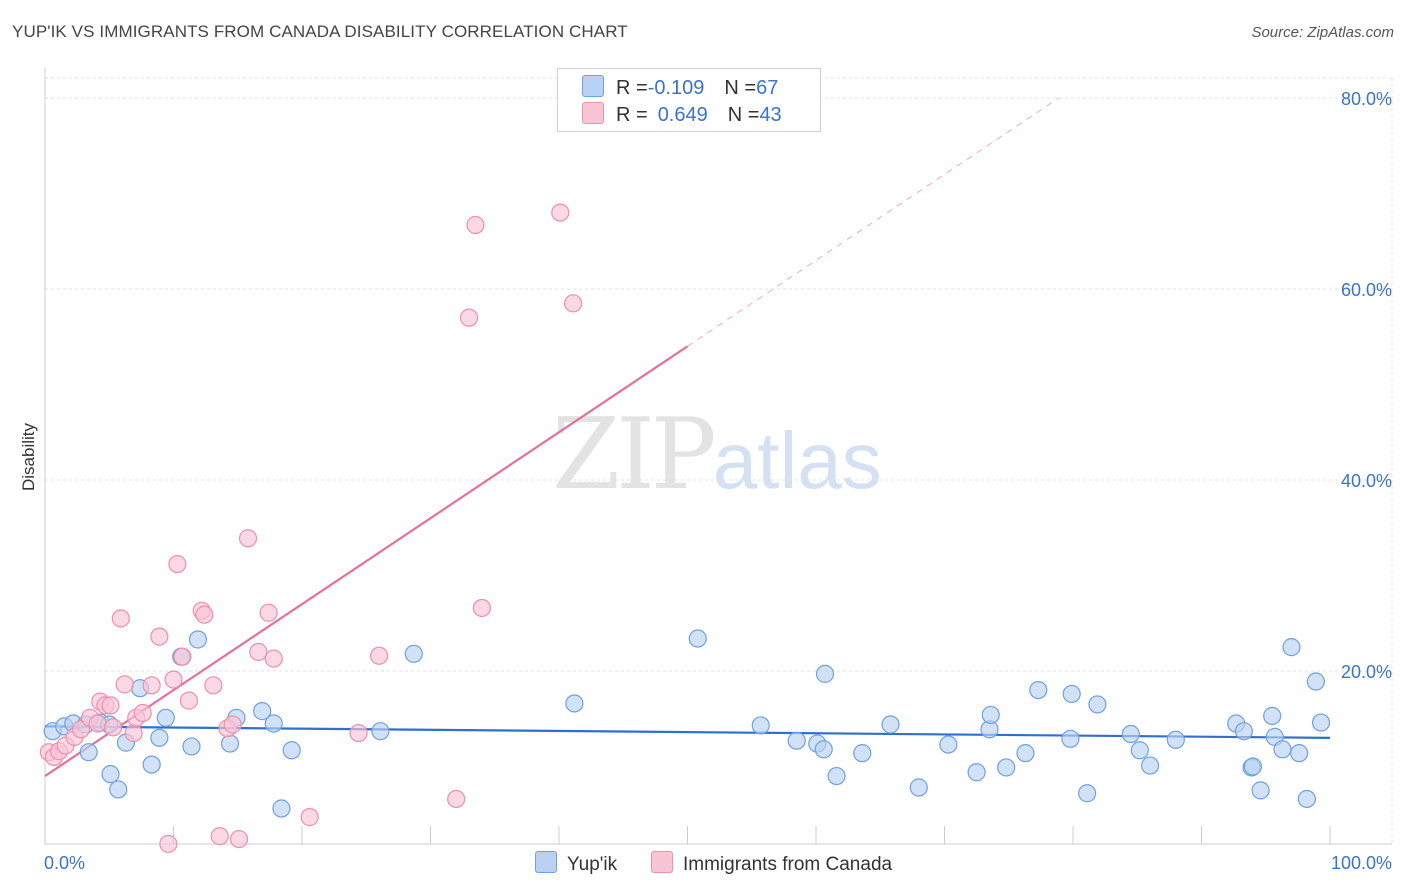  What do you see at coordinates (634, 455) in the screenshot?
I see `watermark-zip: ZIP` at bounding box center [634, 455].